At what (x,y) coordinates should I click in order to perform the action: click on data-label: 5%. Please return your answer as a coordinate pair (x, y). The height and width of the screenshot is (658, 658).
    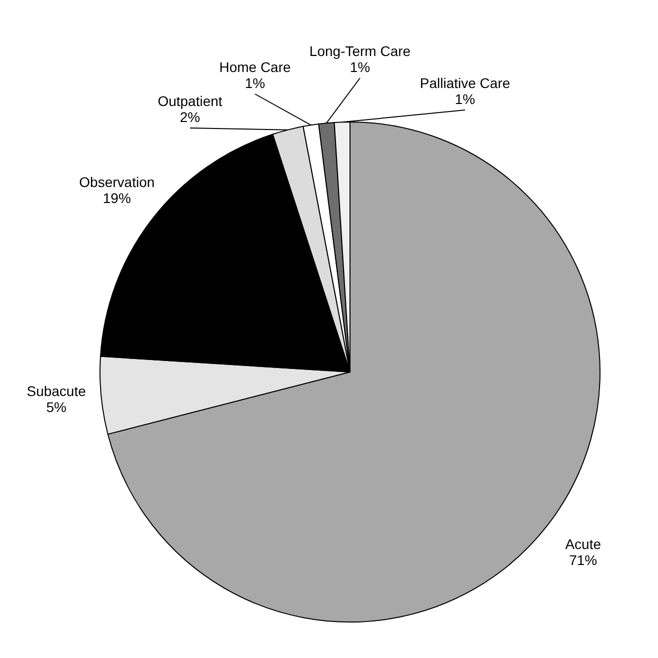
    Looking at the image, I should click on (56, 406).